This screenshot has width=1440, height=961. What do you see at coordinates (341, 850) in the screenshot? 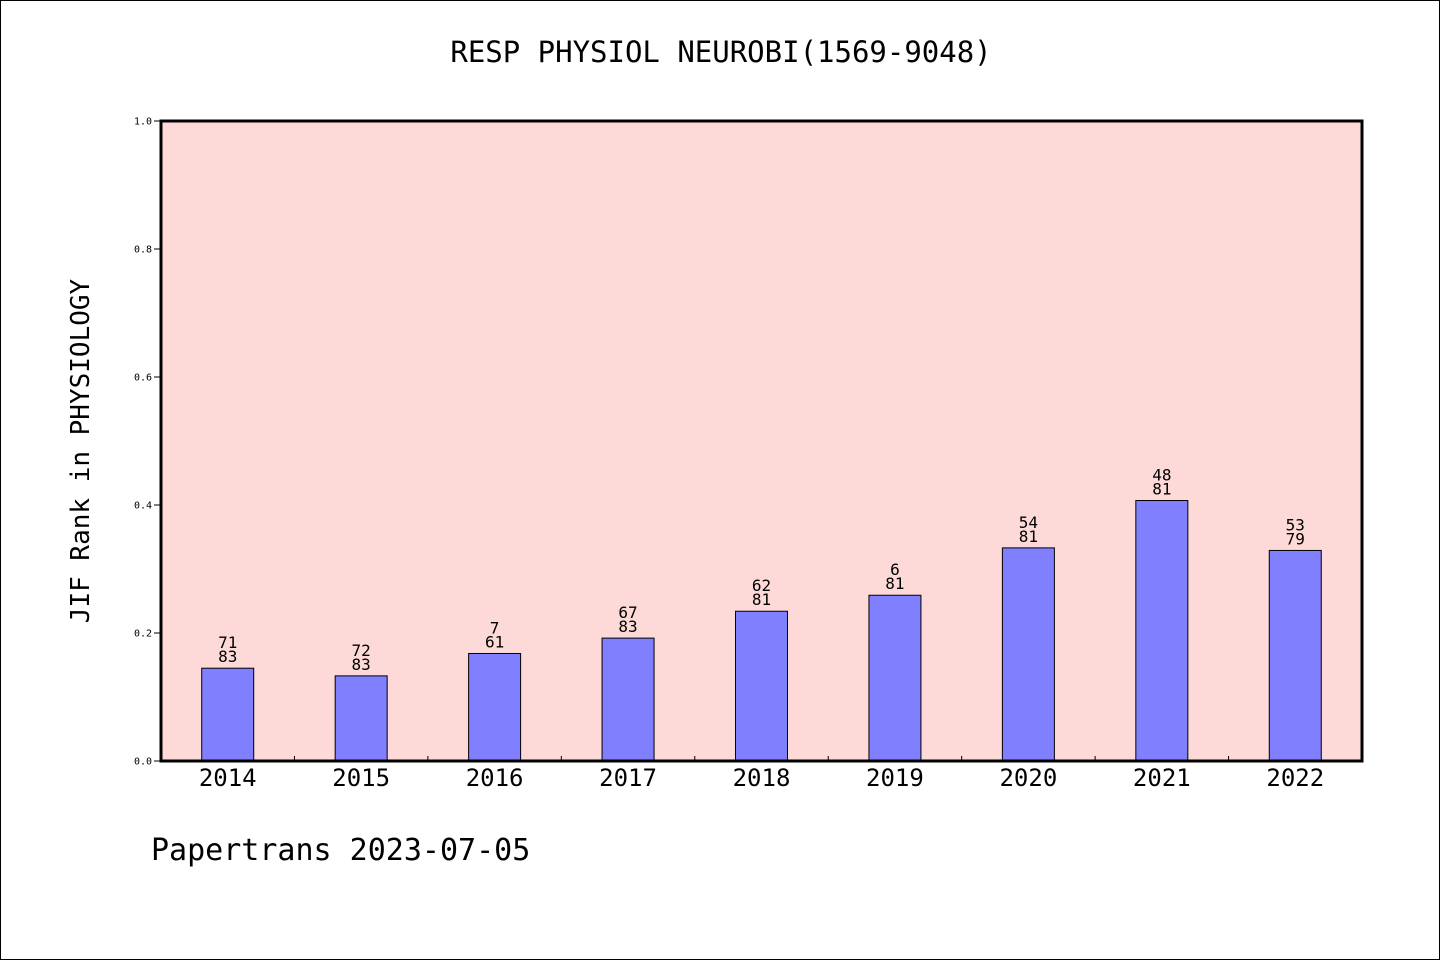
I see `footer-text: Papertrans 2023-07-05` at bounding box center [341, 850].